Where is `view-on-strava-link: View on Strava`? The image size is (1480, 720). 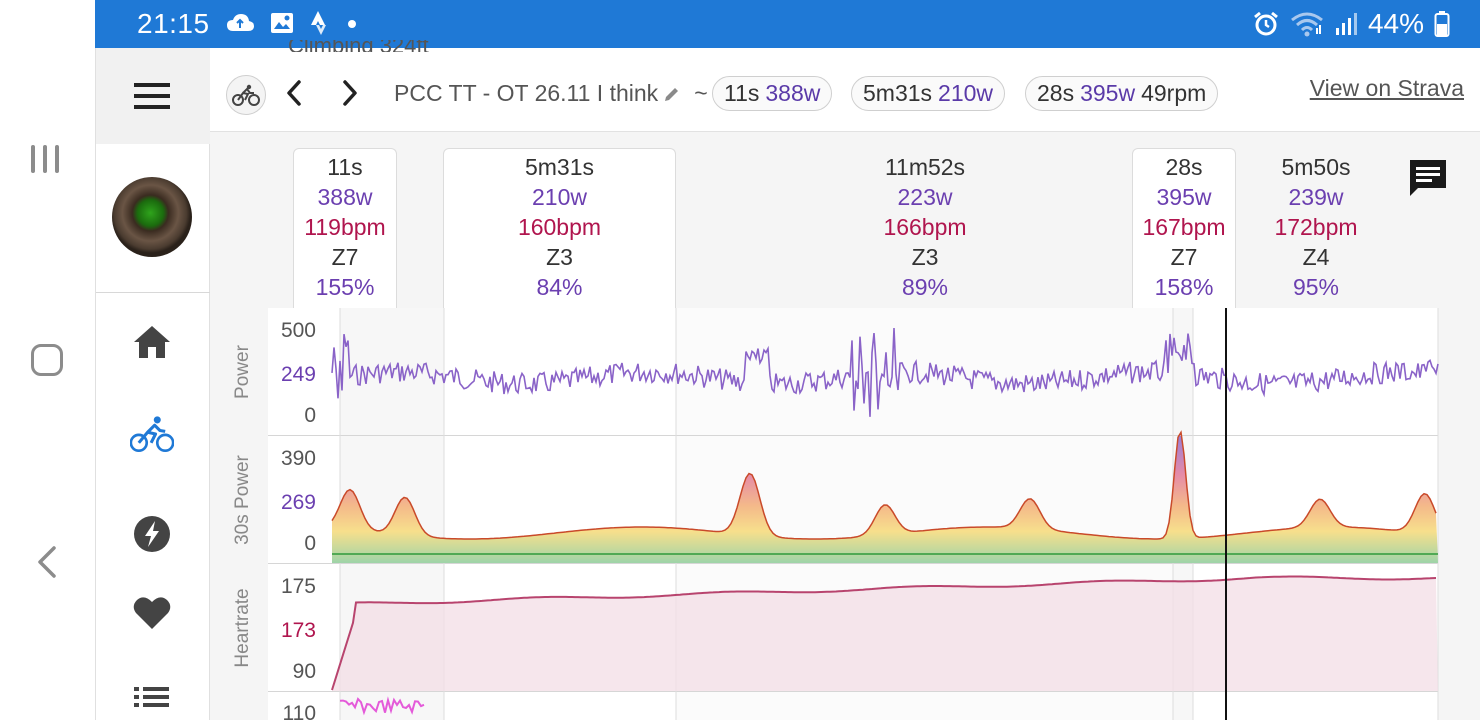
view-on-strava-link: View on Strava is located at coordinates (1386, 88).